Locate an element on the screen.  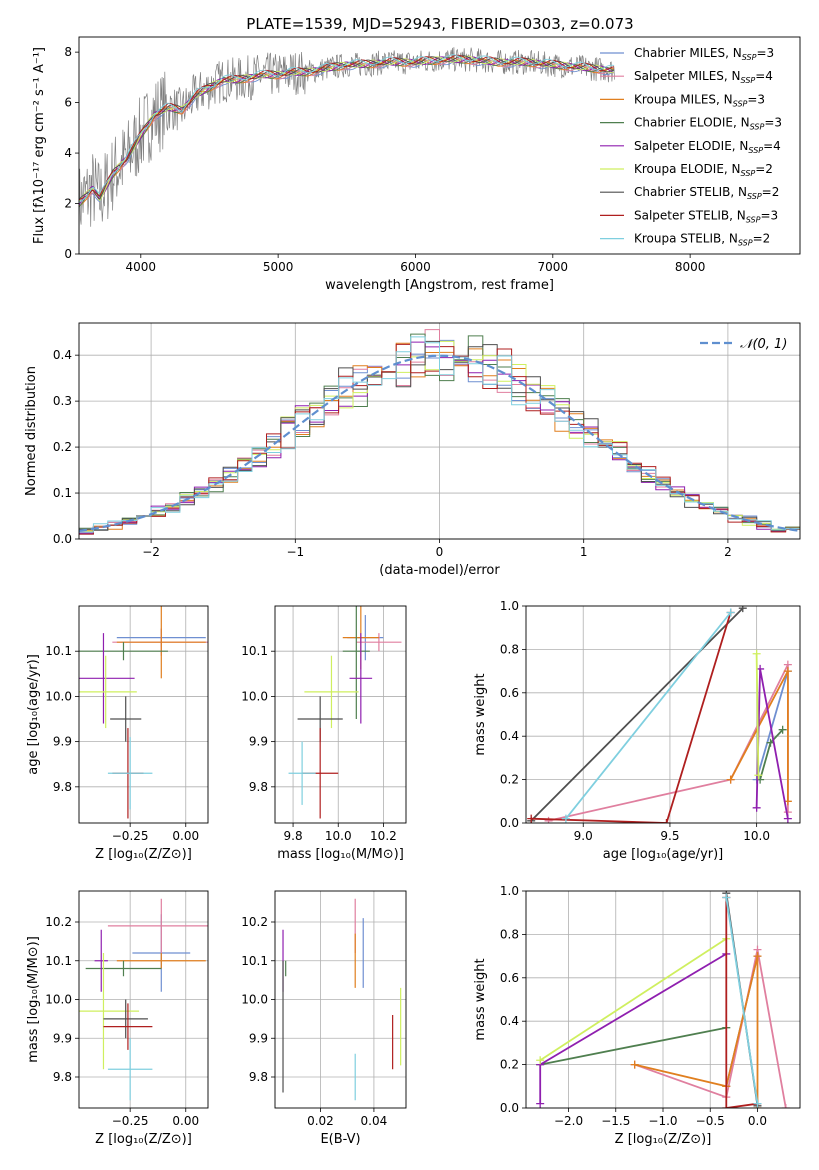
weight-vs-z-line-salpeter-stelib is located at coordinates (741, 1002).